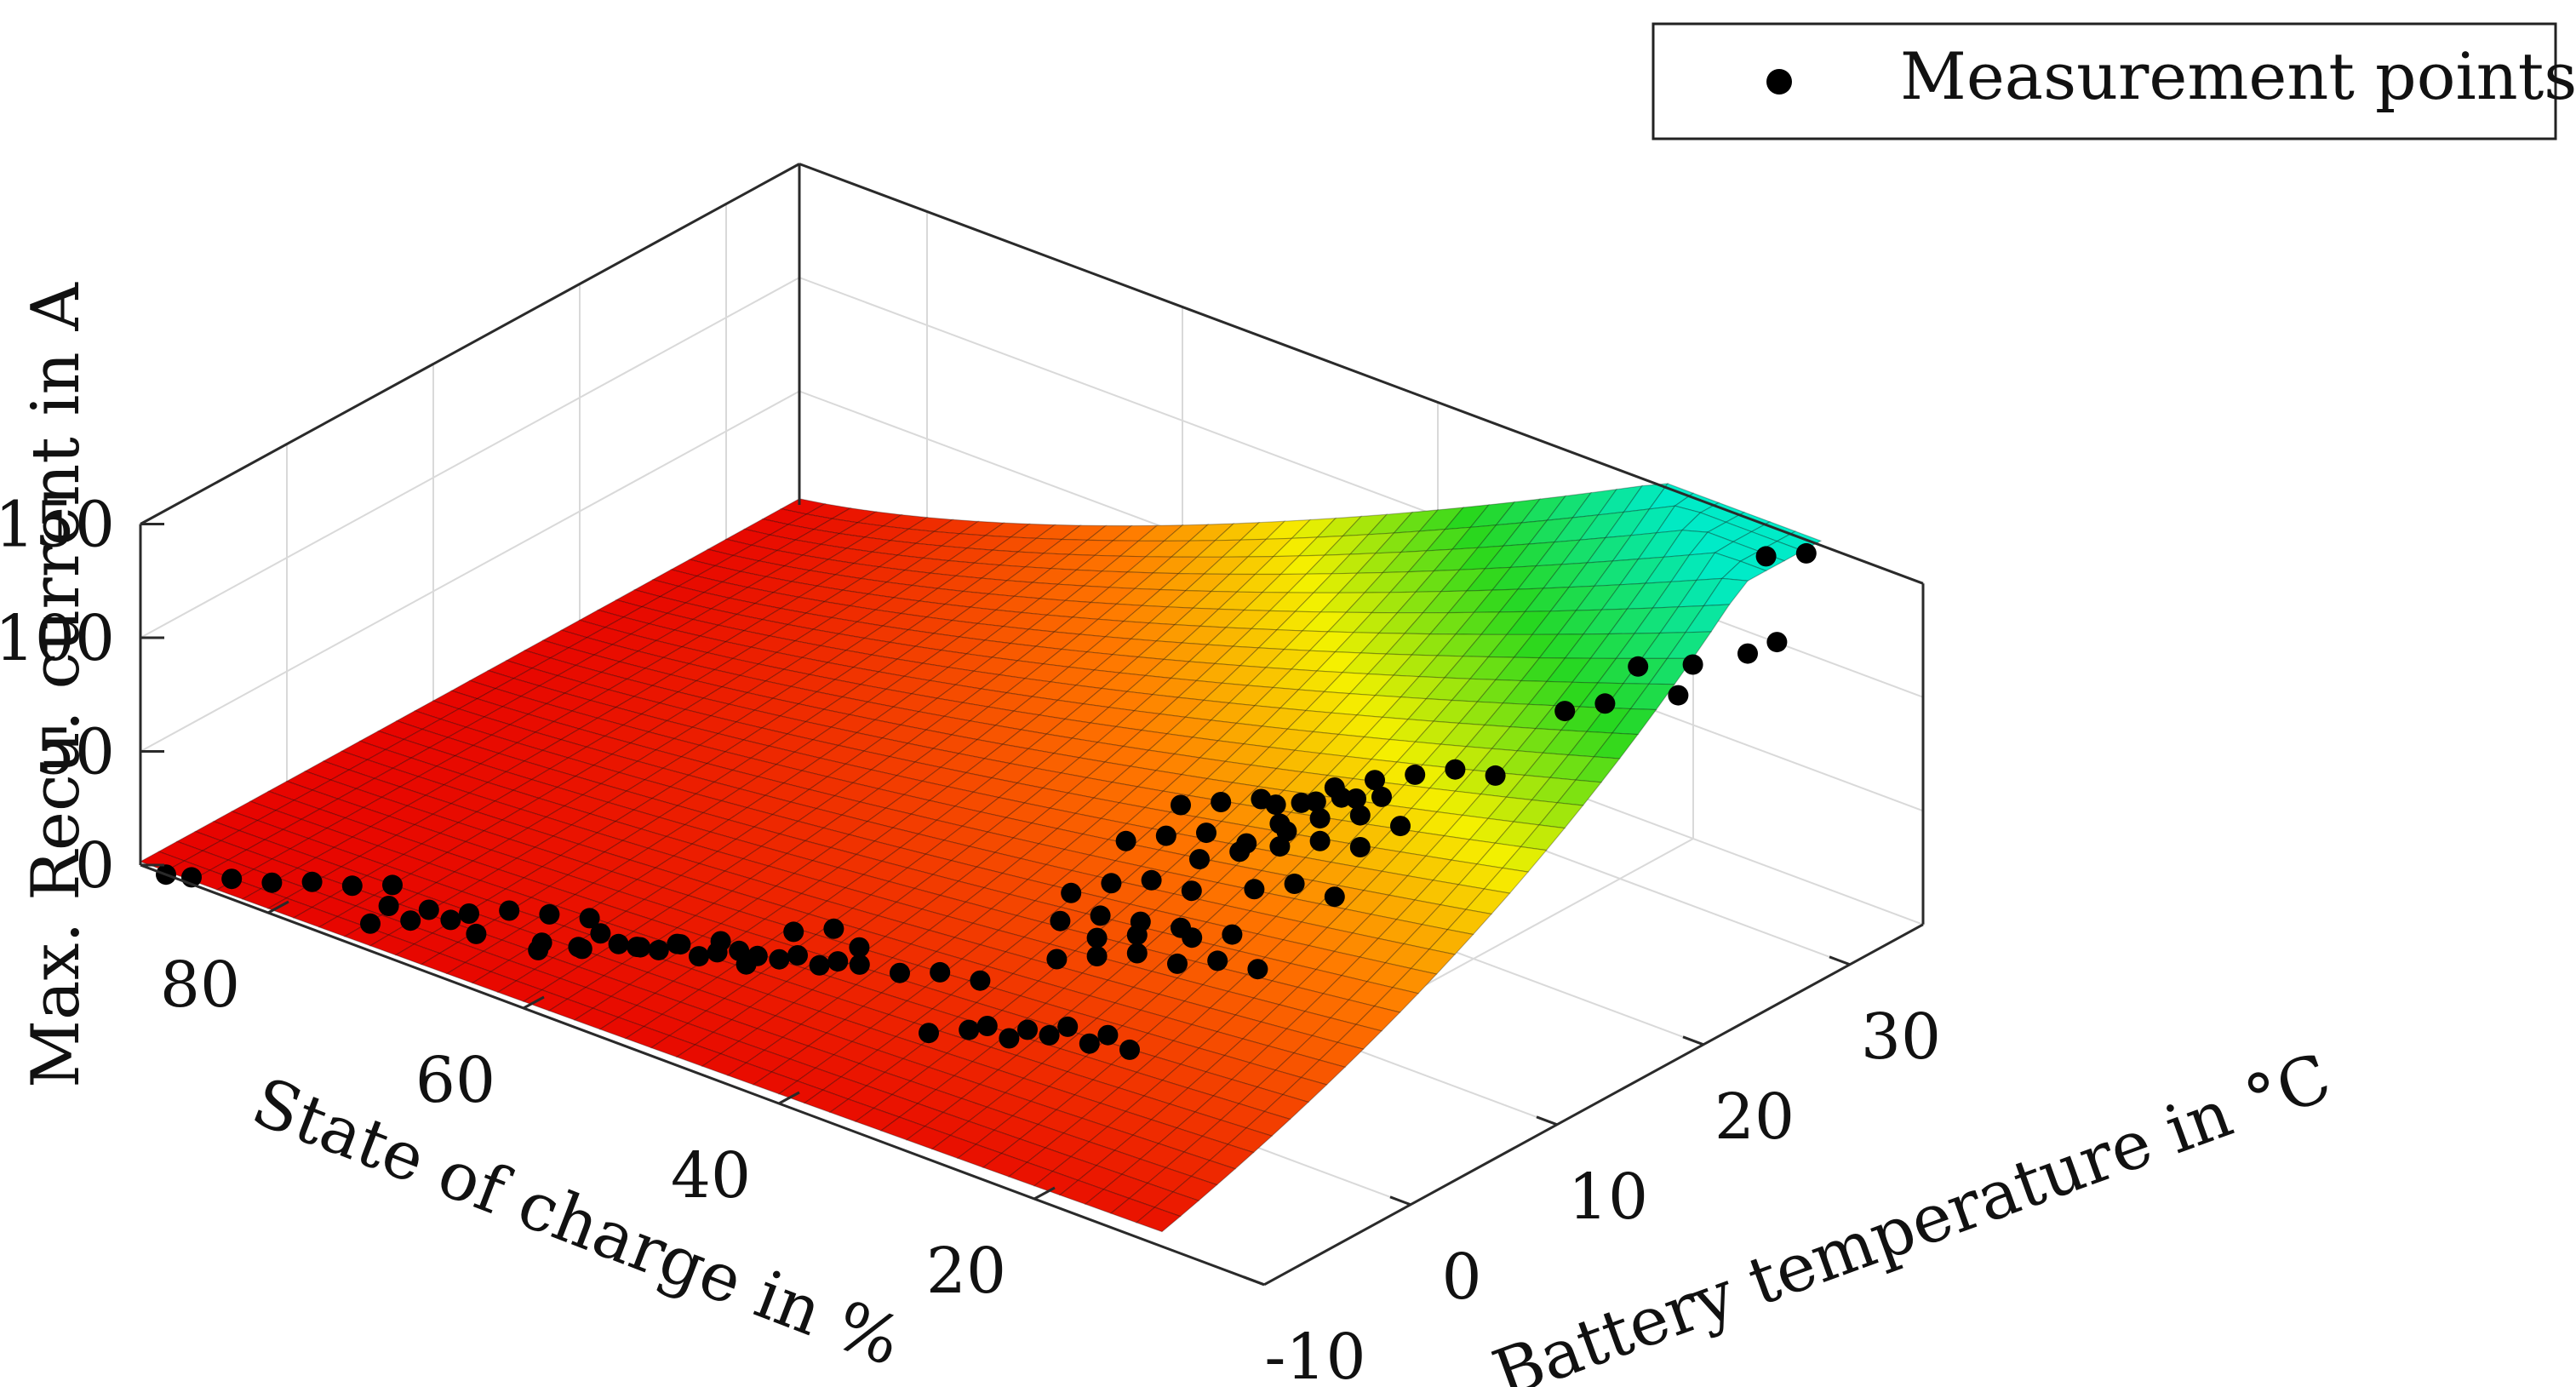 This screenshot has height=1387, width=2576. I want to click on box-edge-top-side, so click(1361, 374).